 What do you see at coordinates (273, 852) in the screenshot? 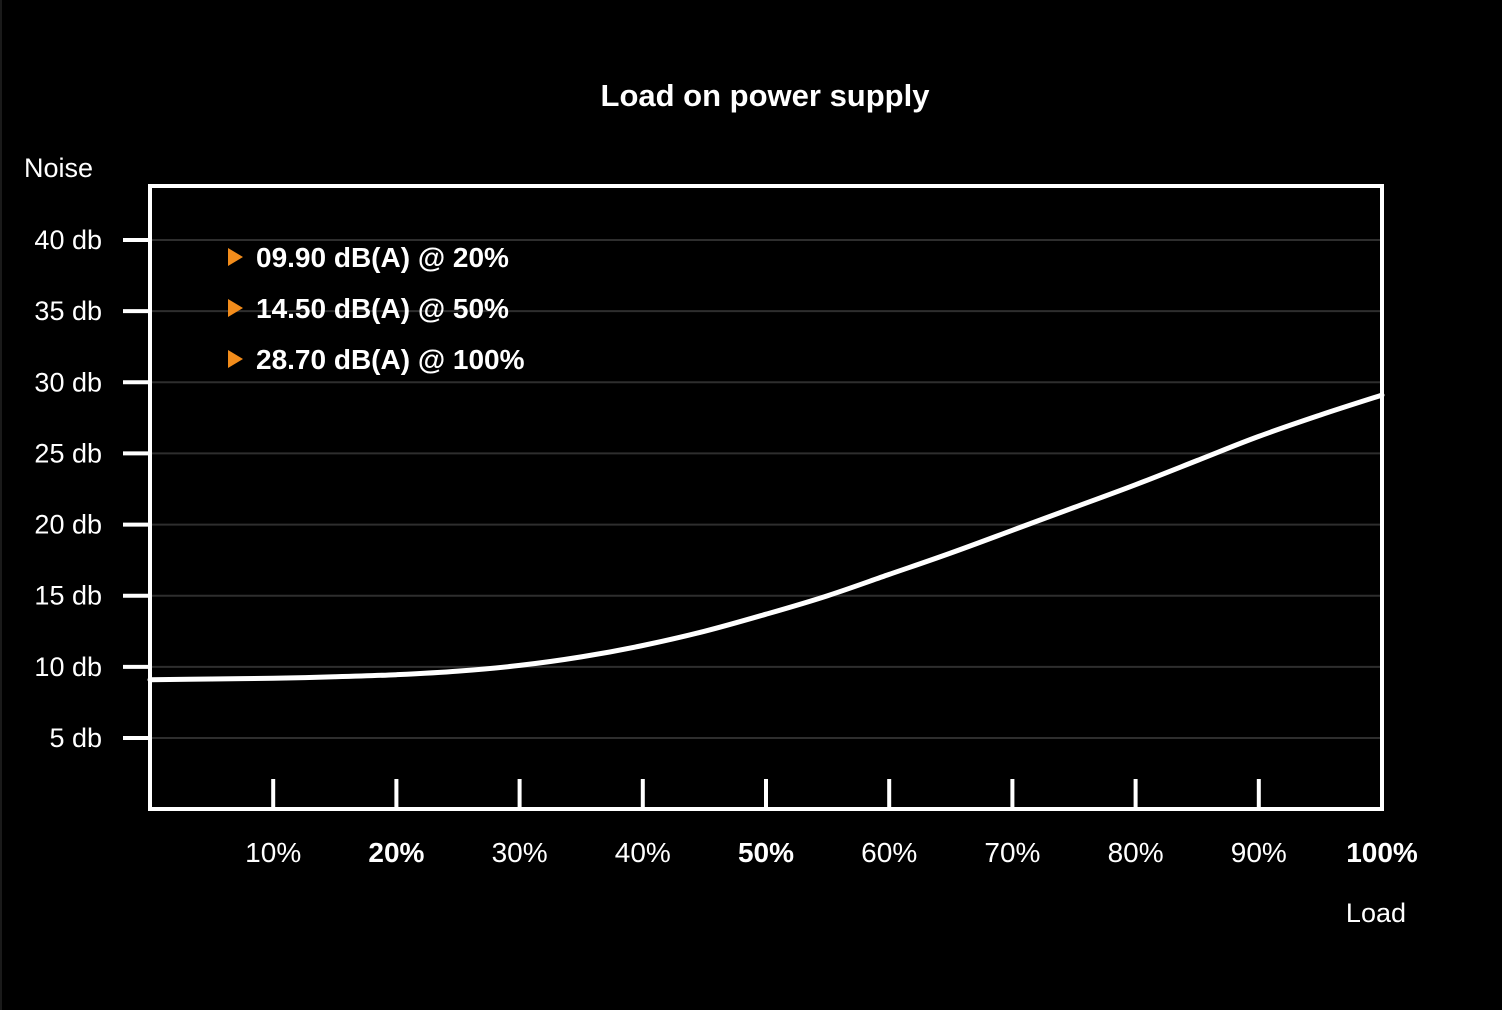
I see `x-tick-label: 10%` at bounding box center [273, 852].